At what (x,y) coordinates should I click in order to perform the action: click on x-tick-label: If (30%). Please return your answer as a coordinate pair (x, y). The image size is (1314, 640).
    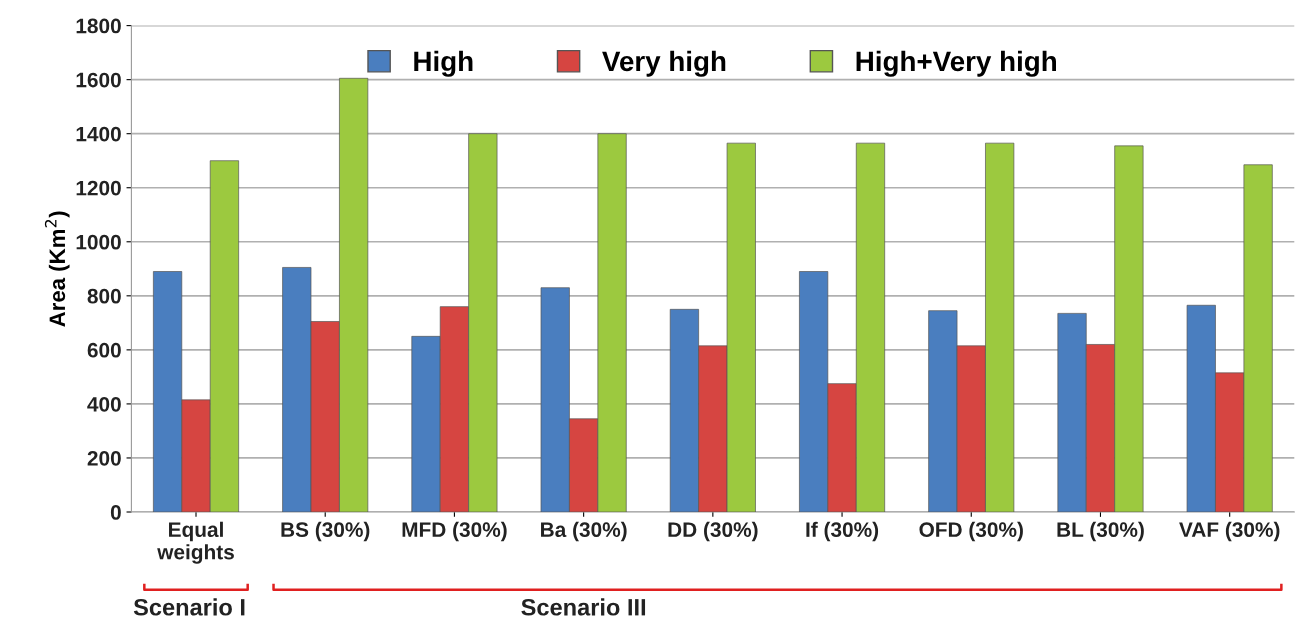
    Looking at the image, I should click on (842, 531).